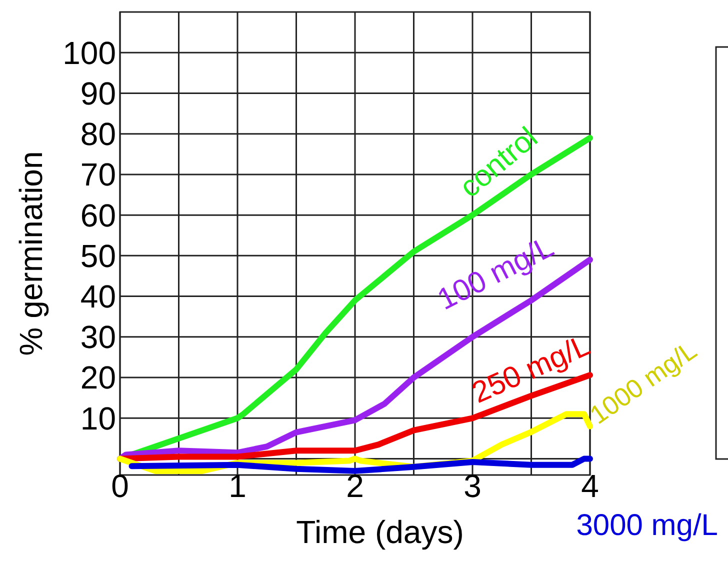 This screenshot has height=563, width=728. What do you see at coordinates (98, 215) in the screenshot?
I see `y-tick-label: 60` at bounding box center [98, 215].